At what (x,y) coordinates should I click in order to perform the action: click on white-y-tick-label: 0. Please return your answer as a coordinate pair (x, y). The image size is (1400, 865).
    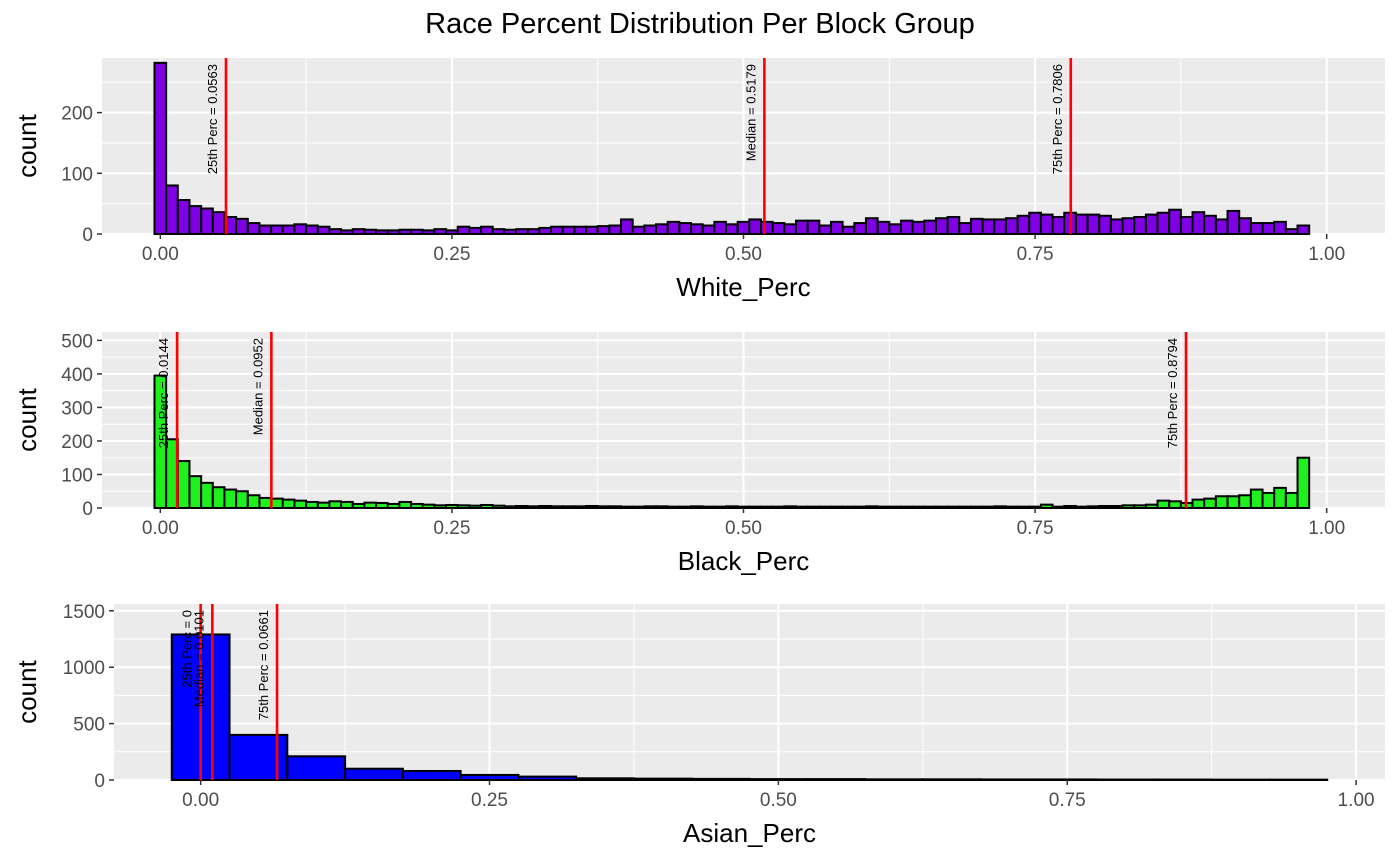
    Looking at the image, I should click on (87, 235).